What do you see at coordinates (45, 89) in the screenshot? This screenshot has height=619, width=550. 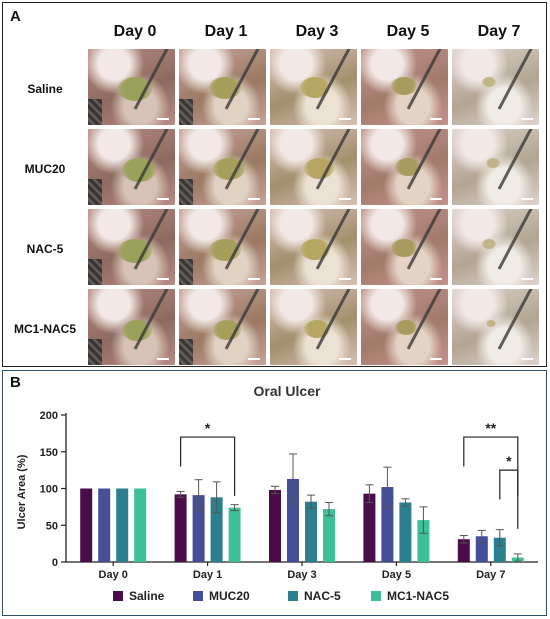 I see `row-header-saline: Saline` at bounding box center [45, 89].